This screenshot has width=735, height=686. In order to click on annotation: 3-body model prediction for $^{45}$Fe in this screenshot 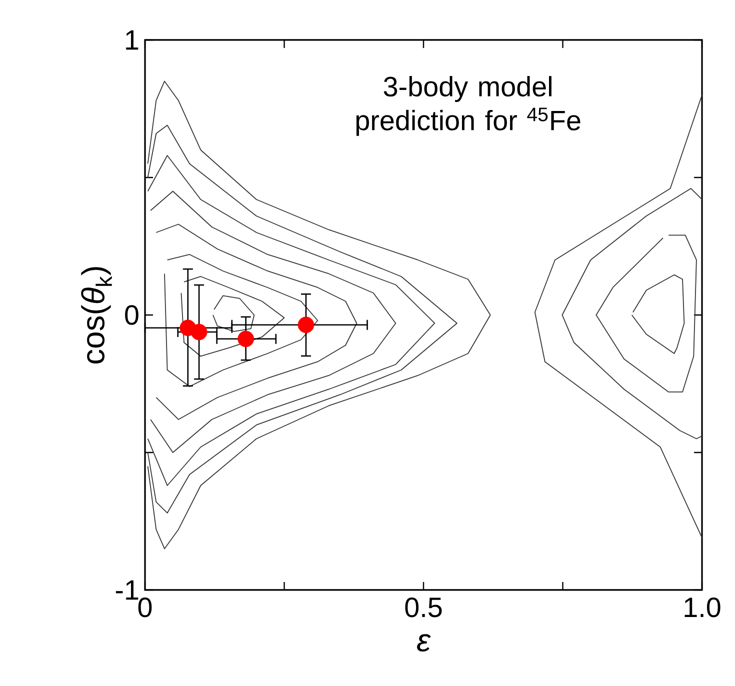, I will do `click(468, 106)`.